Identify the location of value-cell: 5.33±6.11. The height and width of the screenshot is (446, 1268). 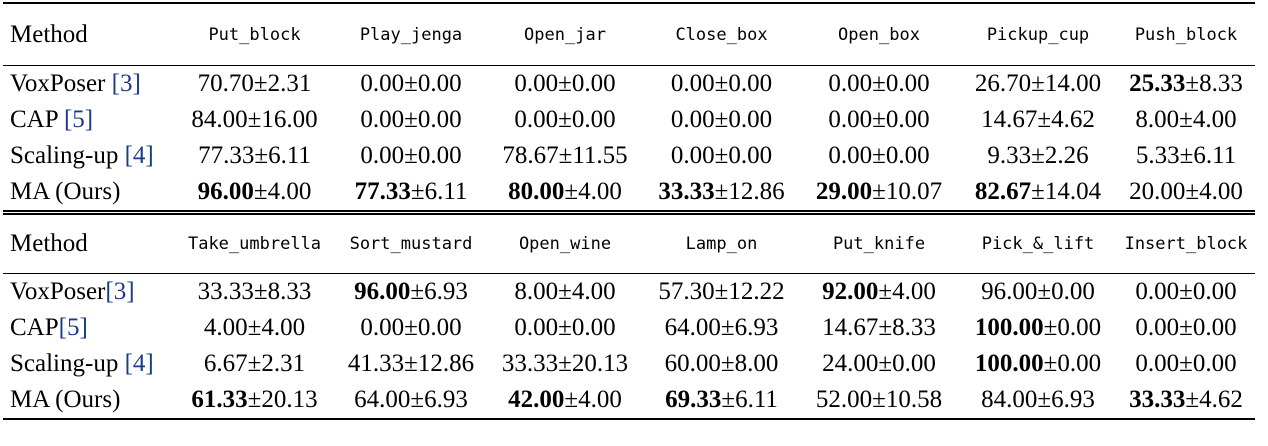
(1186, 156).